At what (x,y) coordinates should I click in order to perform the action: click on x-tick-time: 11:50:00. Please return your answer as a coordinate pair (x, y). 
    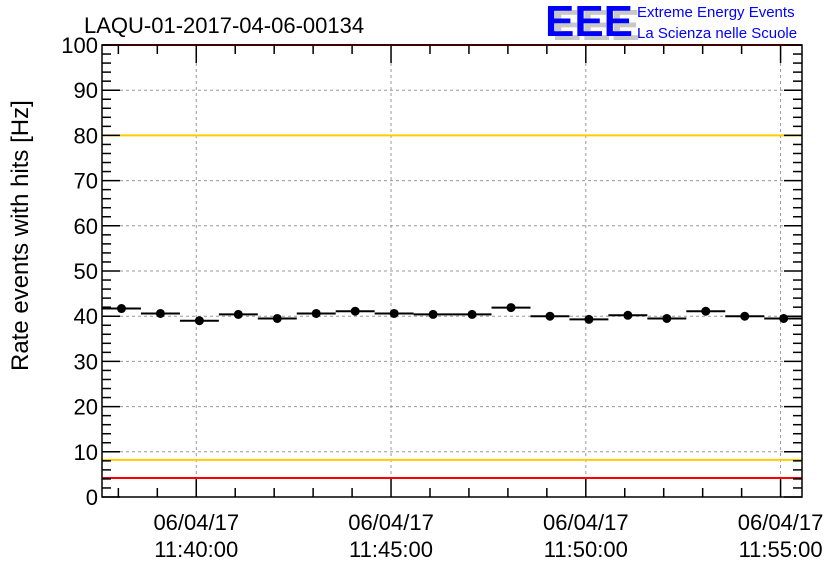
    Looking at the image, I should click on (586, 549).